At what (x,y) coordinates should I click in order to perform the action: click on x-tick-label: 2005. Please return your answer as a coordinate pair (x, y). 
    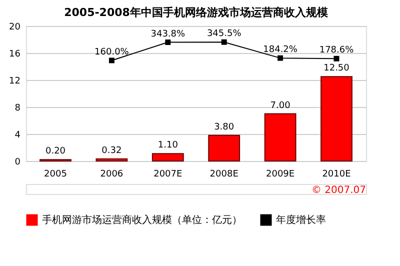
    Looking at the image, I should click on (55, 175).